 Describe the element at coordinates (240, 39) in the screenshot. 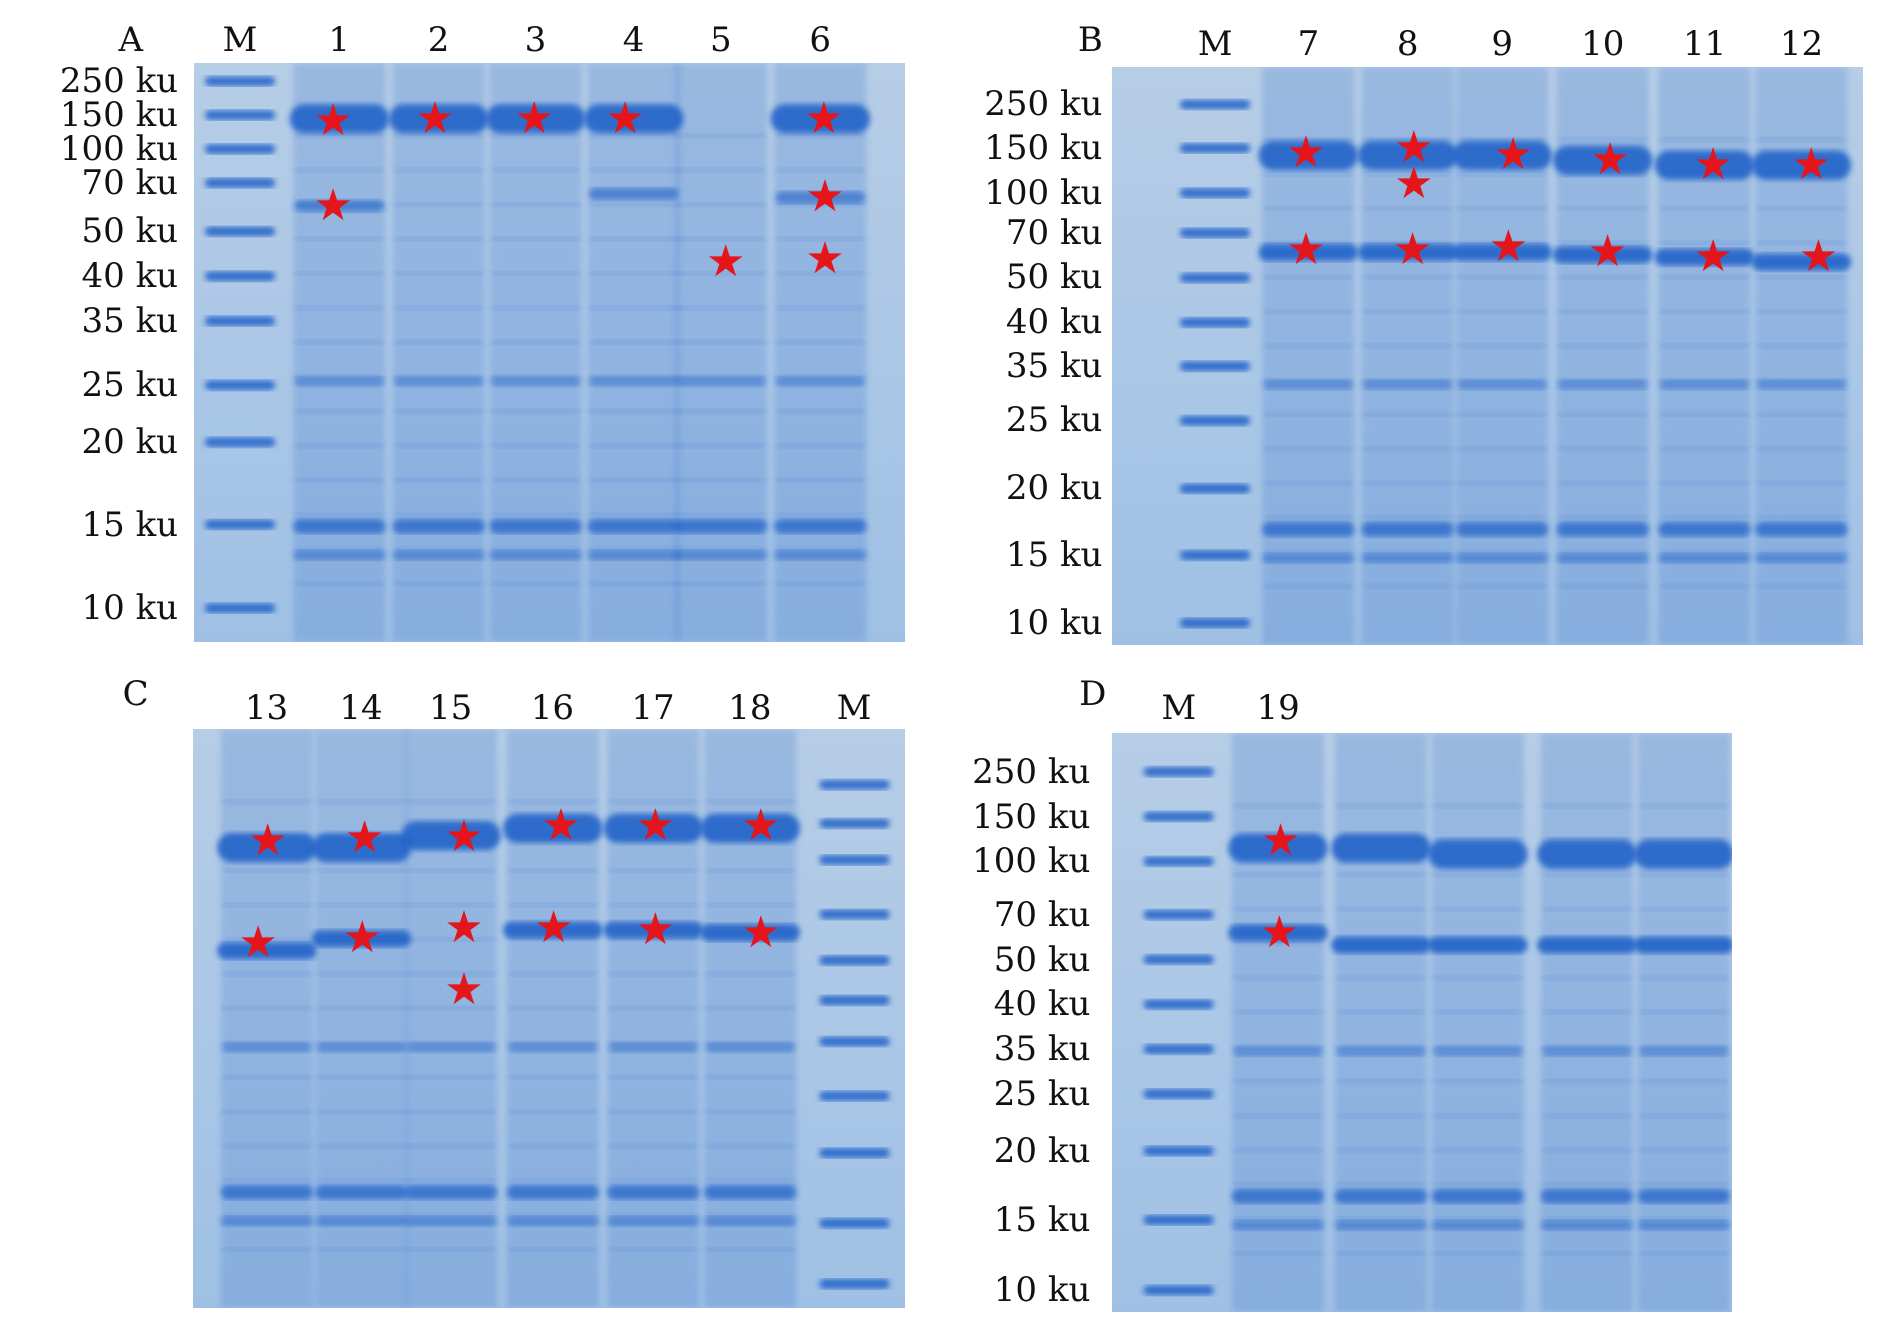

I see `lane-label: M` at that location.